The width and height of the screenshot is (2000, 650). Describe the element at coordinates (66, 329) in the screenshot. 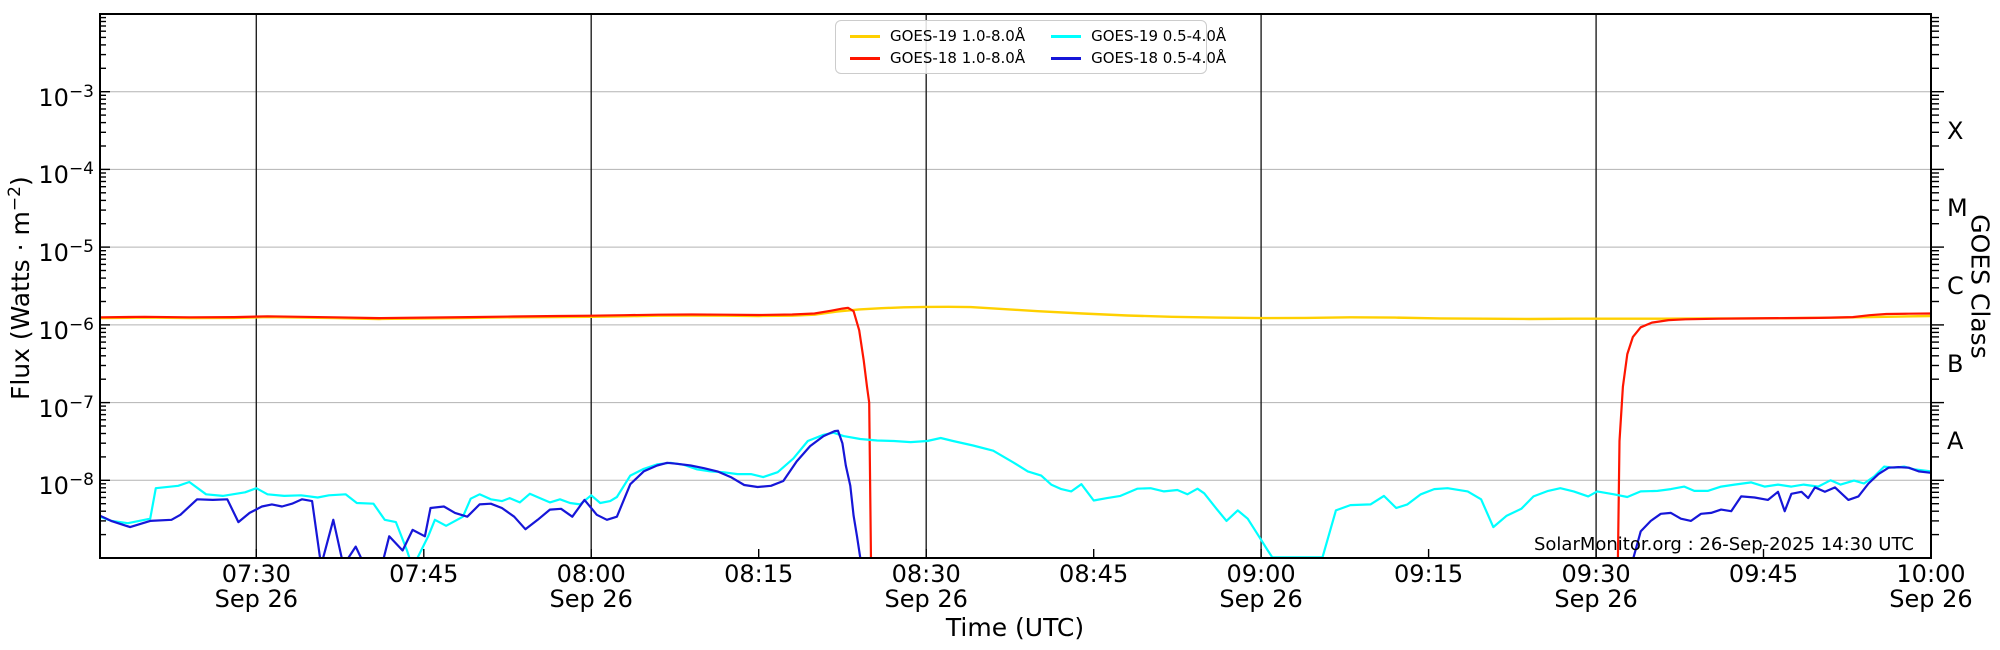

I see `y-tick-label-1e-6: 10⁻⁶` at that location.